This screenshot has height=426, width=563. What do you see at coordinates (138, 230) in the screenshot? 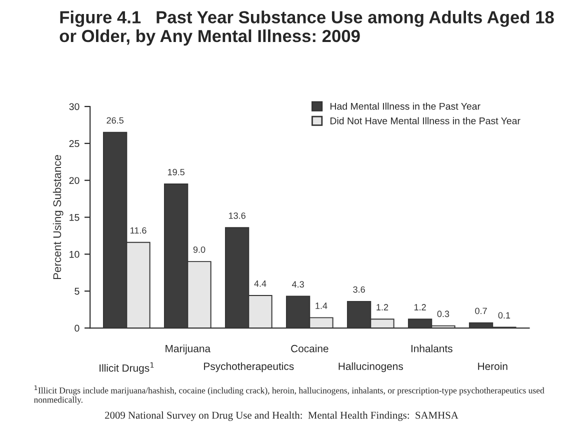
I see `data-label: 11.6` at bounding box center [138, 230].